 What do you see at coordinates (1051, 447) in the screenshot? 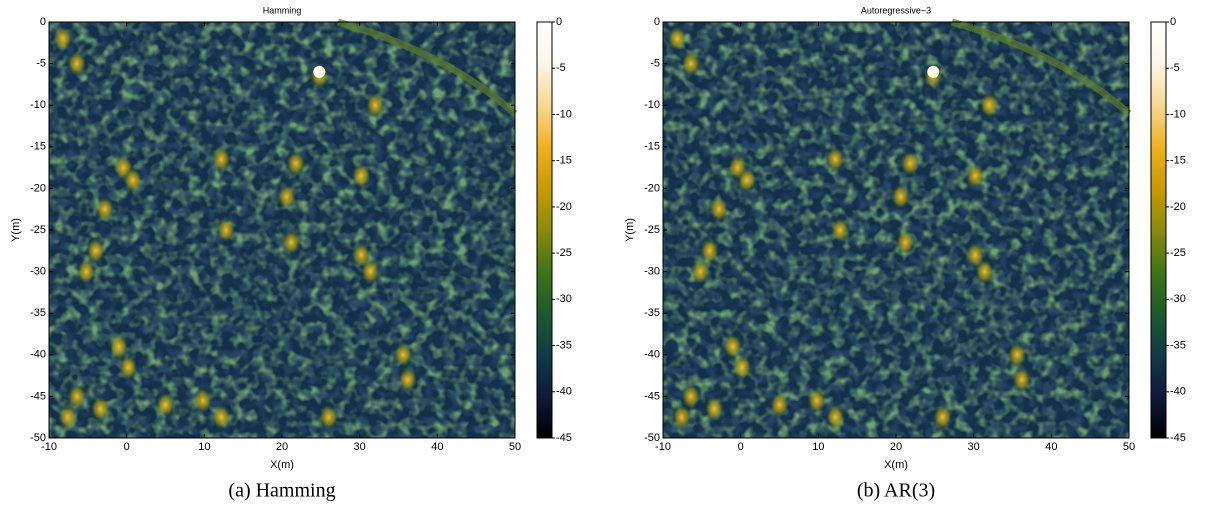
I see `x-tick-label: 40` at bounding box center [1051, 447].